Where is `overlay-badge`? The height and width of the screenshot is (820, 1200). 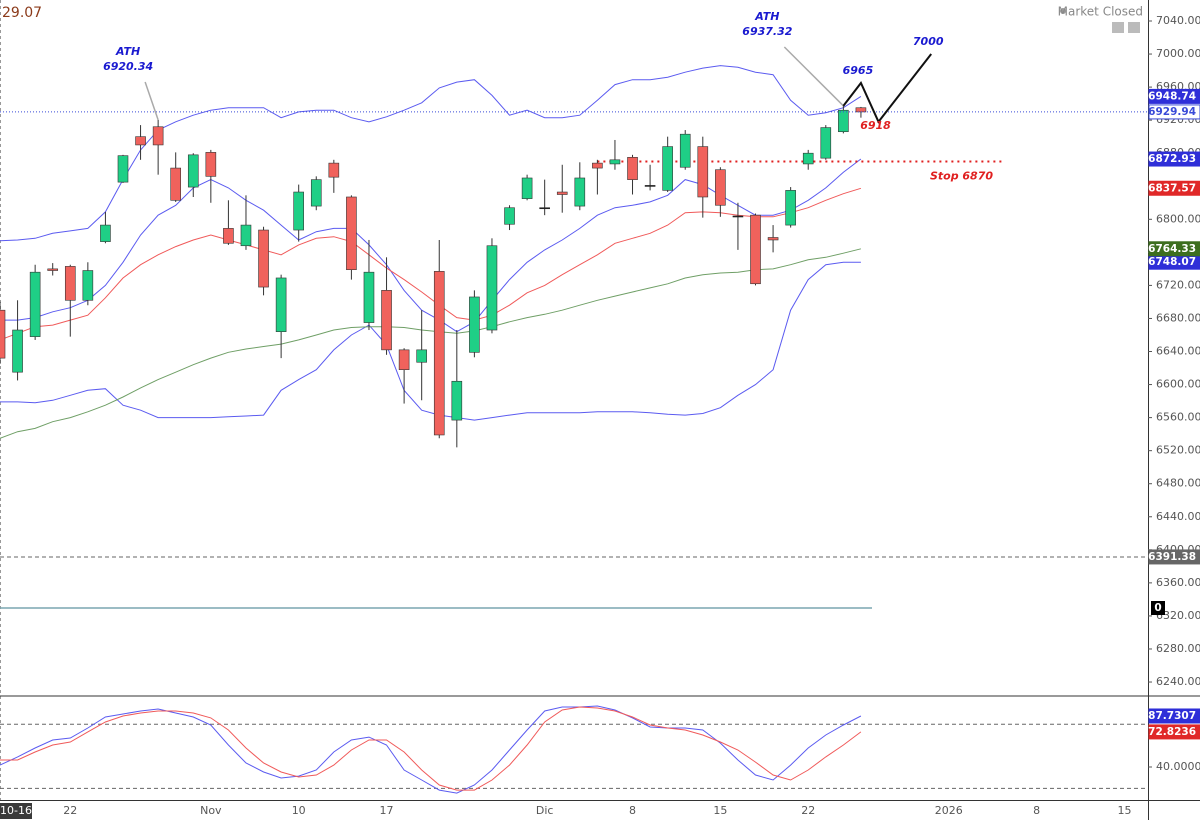
overlay-badge is located at coordinates (1158, 608).